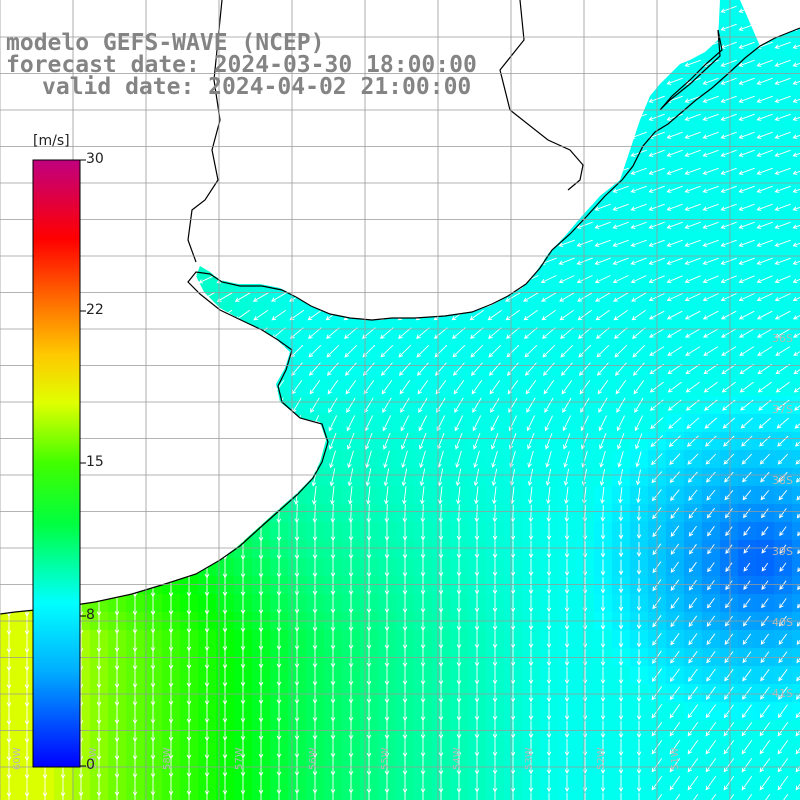 The height and width of the screenshot is (800, 800). I want to click on longitude-label: 56W, so click(313, 758).